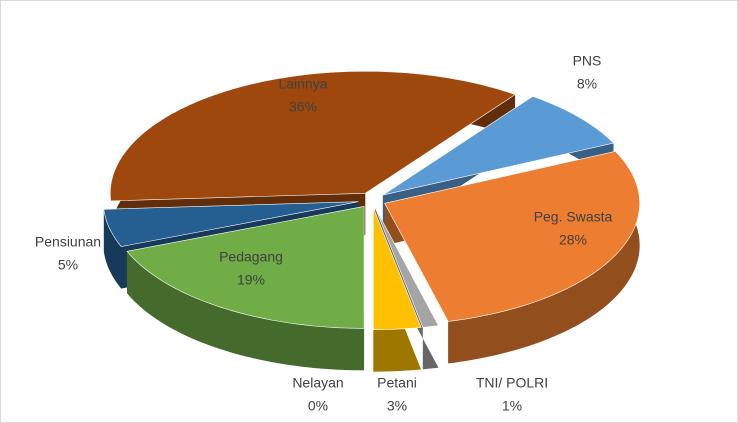 Image resolution: width=738 pixels, height=423 pixels. What do you see at coordinates (303, 107) in the screenshot?
I see `slice-value-label: 36%` at bounding box center [303, 107].